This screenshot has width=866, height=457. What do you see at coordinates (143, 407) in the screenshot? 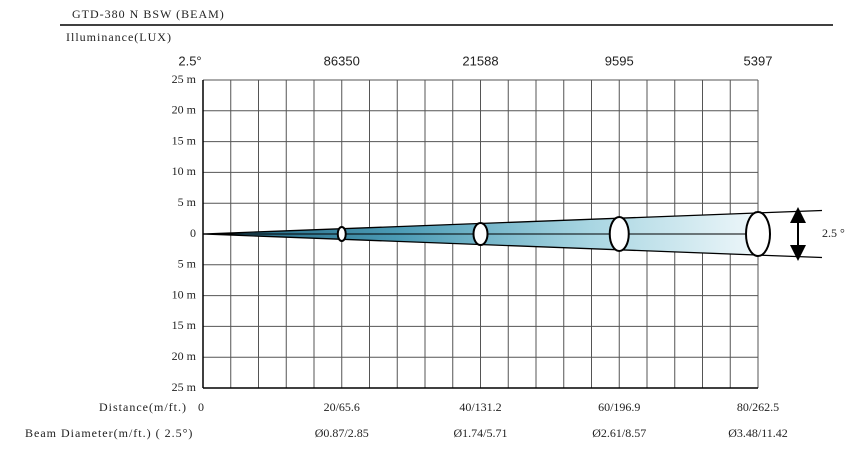
I see `distance-label: Distance(m/ft.)` at bounding box center [143, 407].